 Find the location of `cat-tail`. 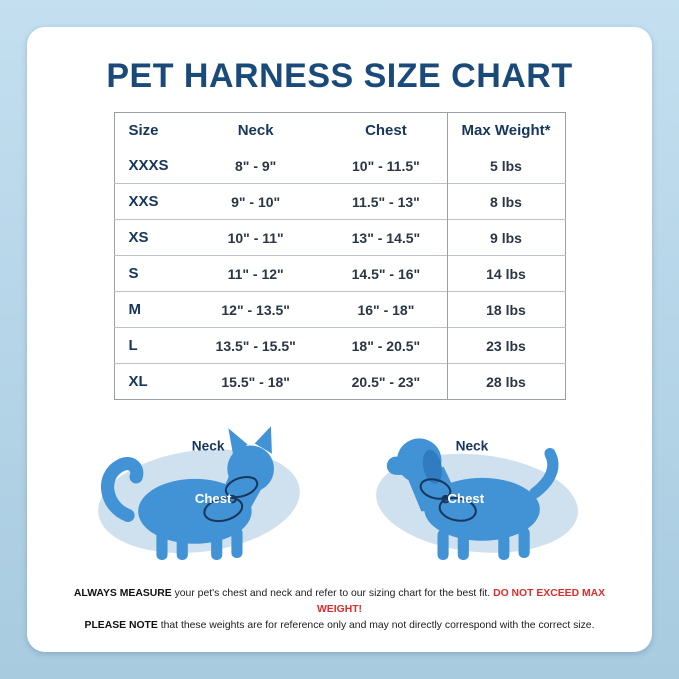

cat-tail is located at coordinates (121, 489).